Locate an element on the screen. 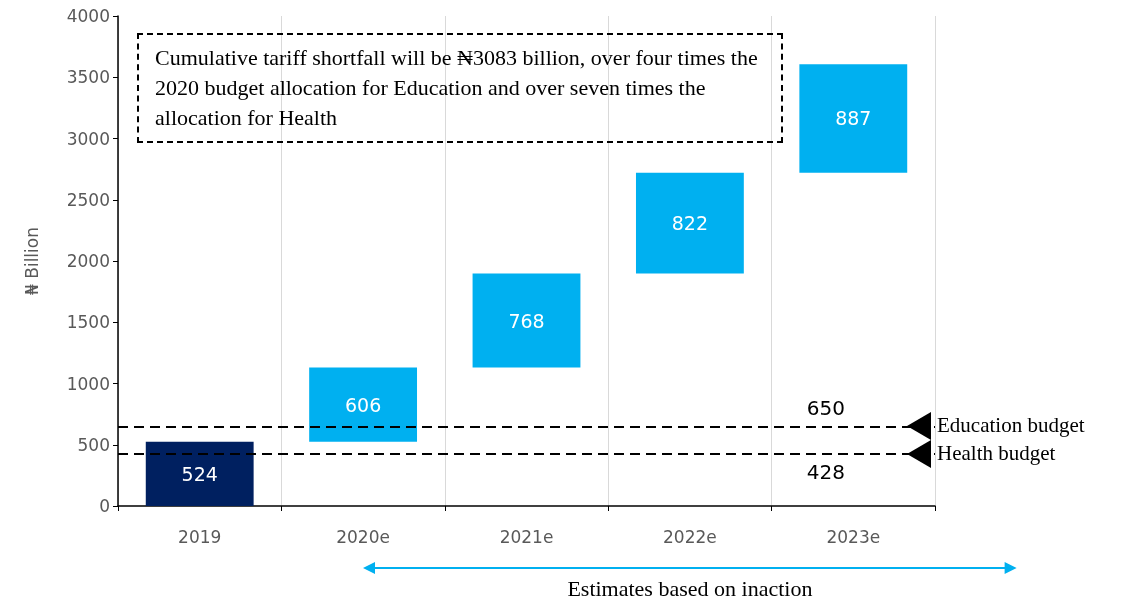 The height and width of the screenshot is (604, 1133). data-label: 768 is located at coordinates (526, 320).